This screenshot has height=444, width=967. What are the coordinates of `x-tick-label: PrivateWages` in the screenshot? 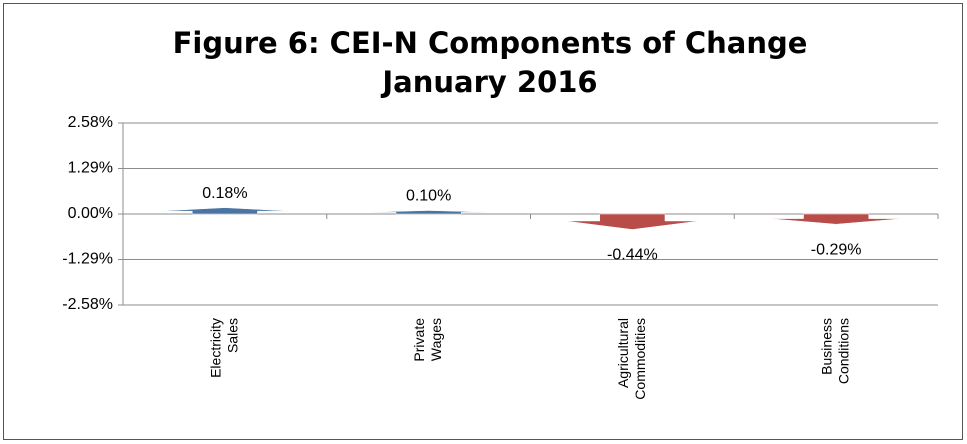 It's located at (427, 340).